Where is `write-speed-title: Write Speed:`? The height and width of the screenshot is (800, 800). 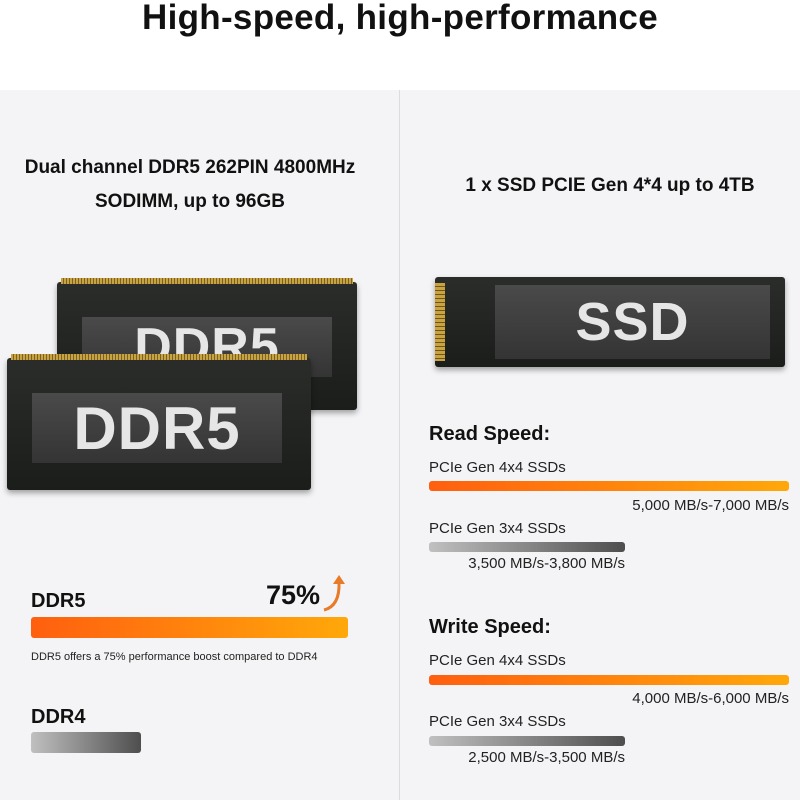
write-speed-title: Write Speed: is located at coordinates (490, 627).